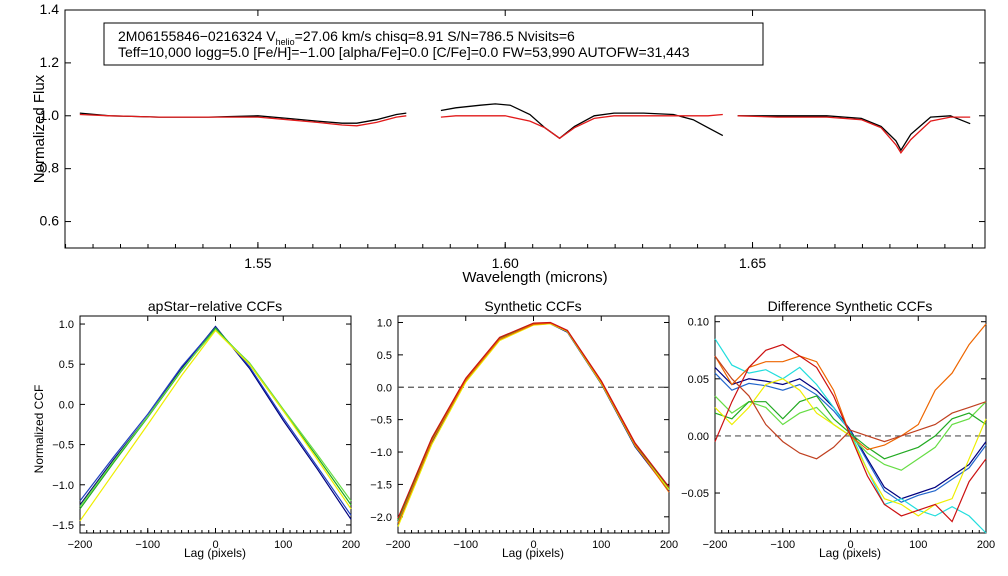 This screenshot has height=576, width=1008. I want to click on y-tick-label: 0.6, so click(50, 221).